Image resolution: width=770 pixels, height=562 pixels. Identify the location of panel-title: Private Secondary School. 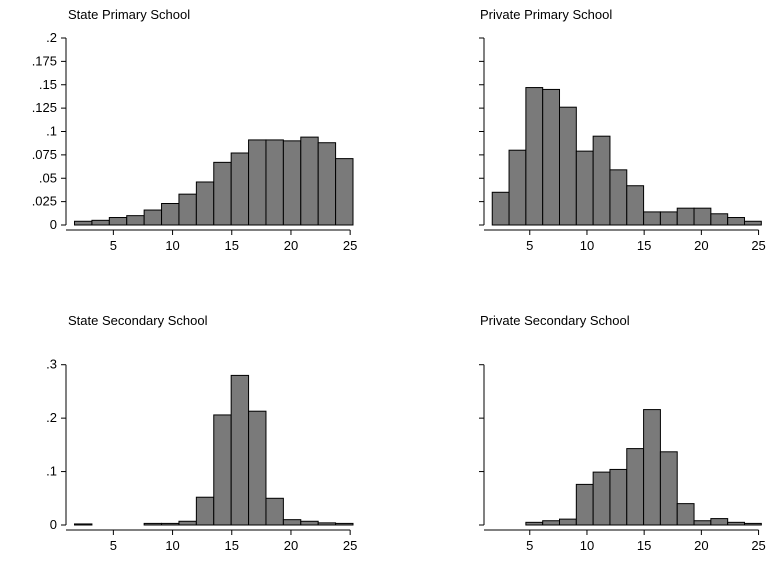
(555, 320).